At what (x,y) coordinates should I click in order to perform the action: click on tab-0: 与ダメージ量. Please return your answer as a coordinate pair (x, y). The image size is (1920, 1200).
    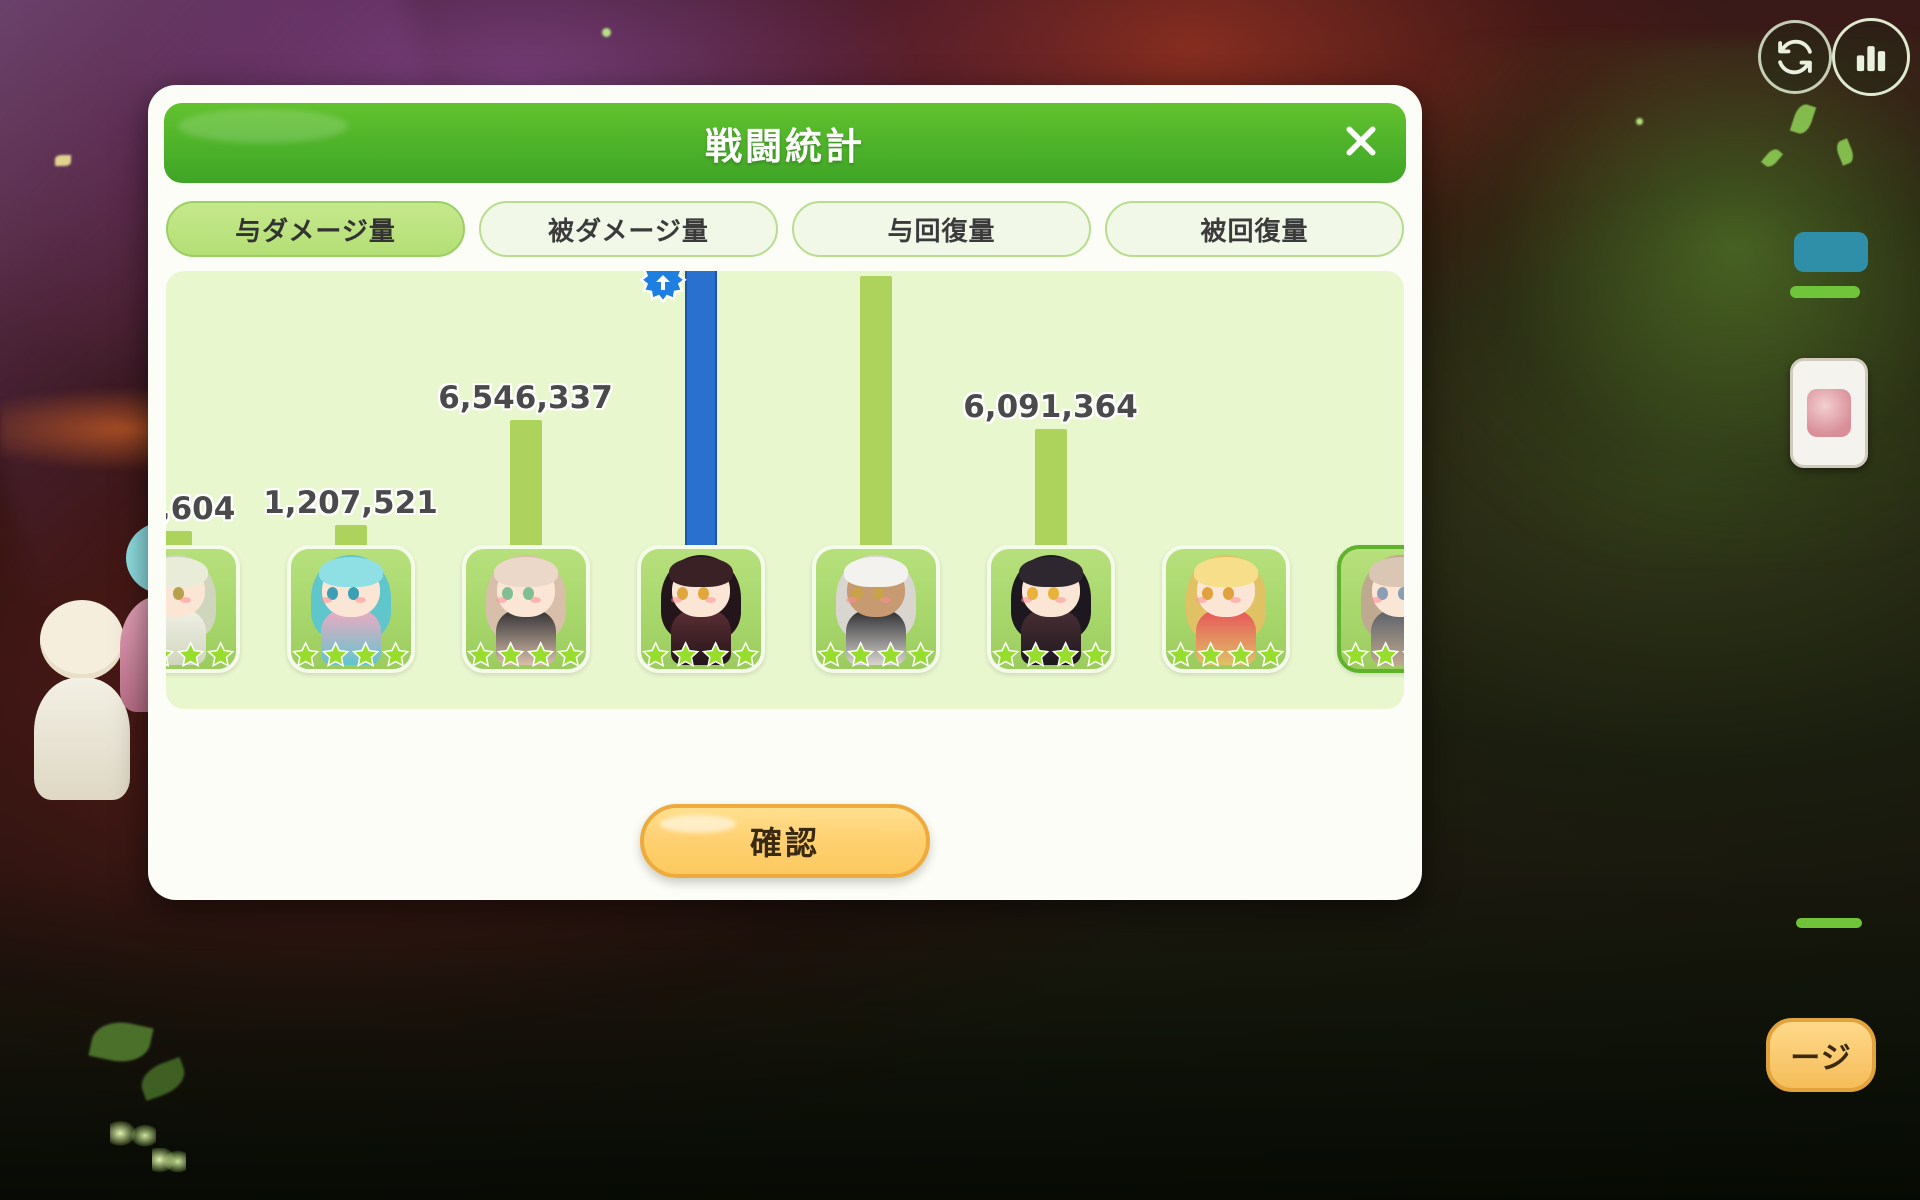
    Looking at the image, I should click on (315, 229).